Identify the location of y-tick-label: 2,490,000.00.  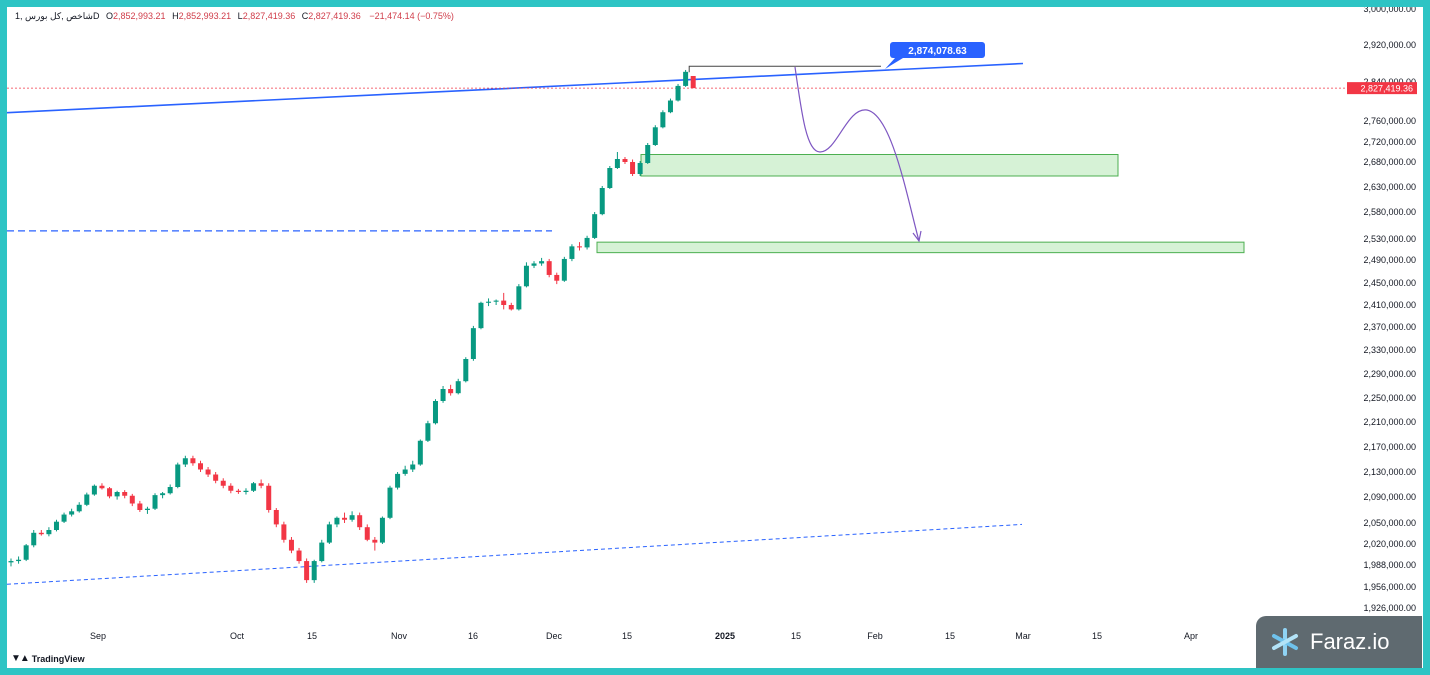
(1389, 260).